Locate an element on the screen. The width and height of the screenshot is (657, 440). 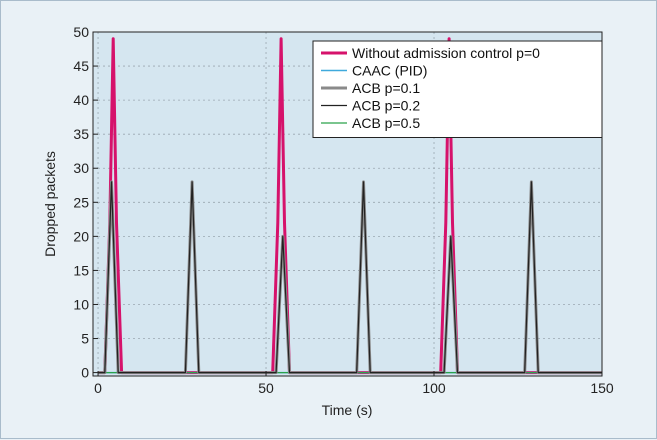
legend-entry: ACB p=0.2 is located at coordinates (386, 106).